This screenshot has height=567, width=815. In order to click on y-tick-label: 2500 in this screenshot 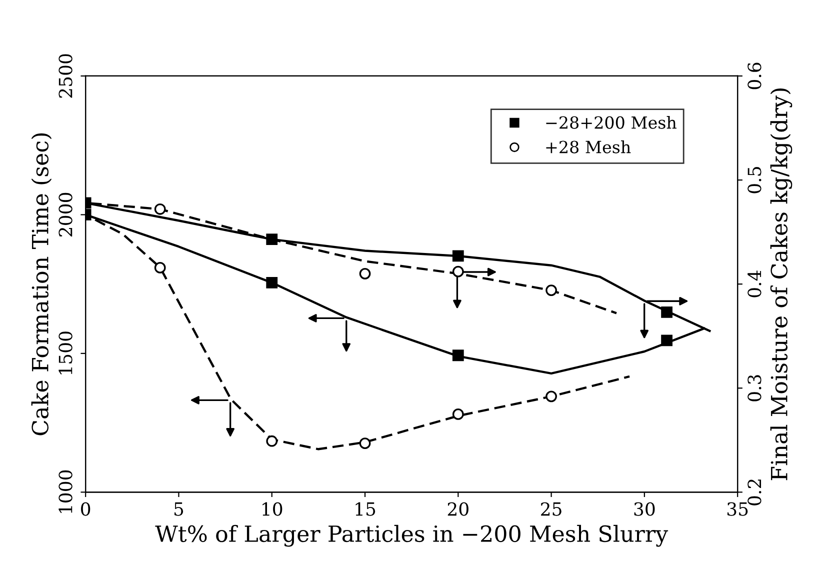, I will do `click(65, 76)`.